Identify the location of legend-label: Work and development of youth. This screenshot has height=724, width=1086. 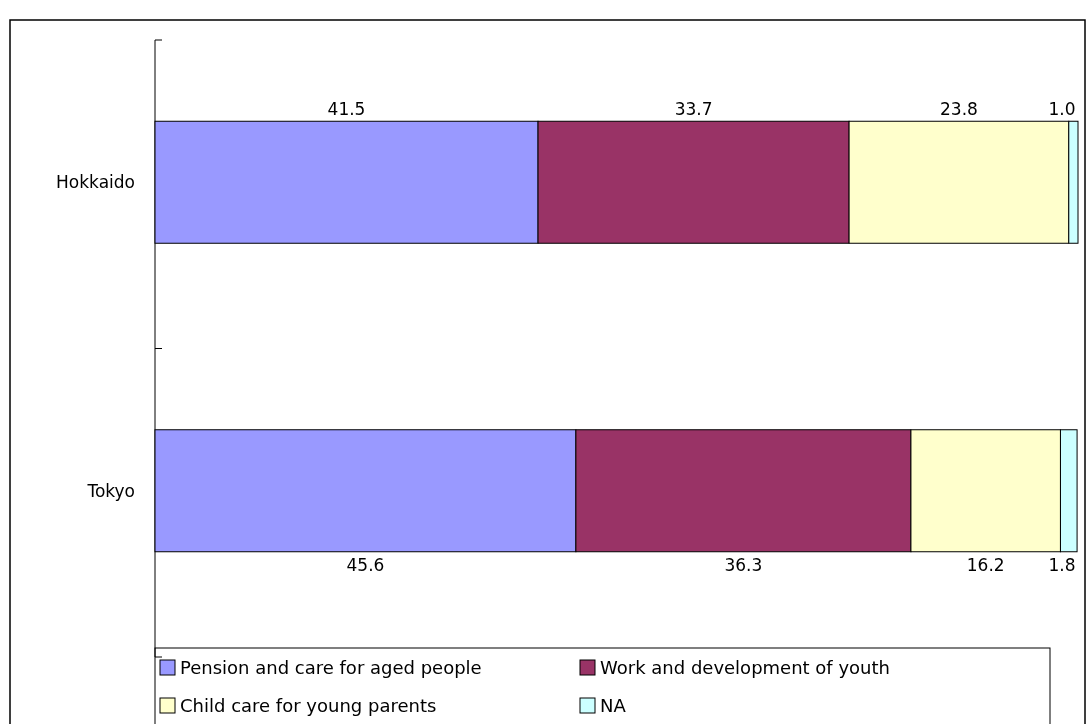
(745, 667).